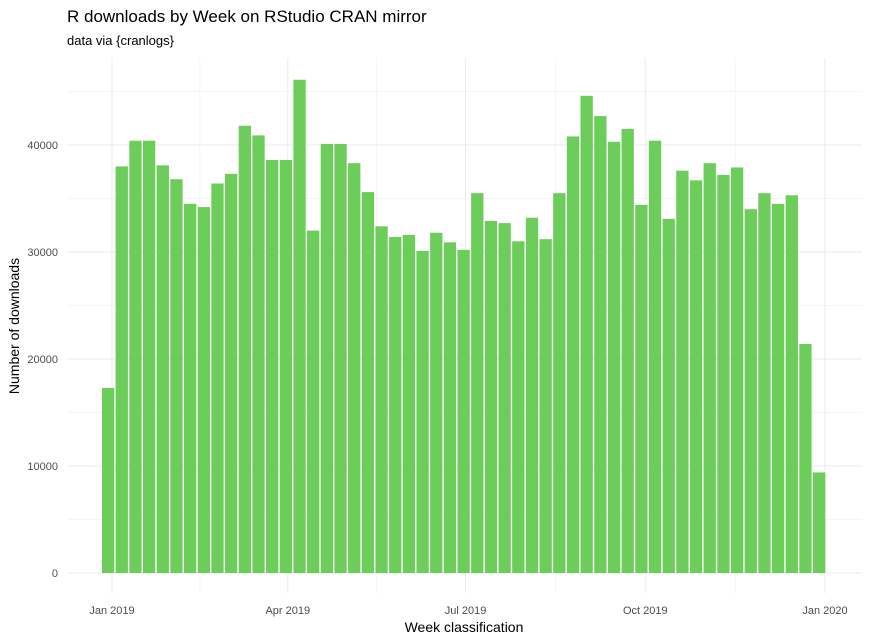 This screenshot has height=642, width=869. What do you see at coordinates (111, 611) in the screenshot?
I see `x-tick-label: Jan 2019` at bounding box center [111, 611].